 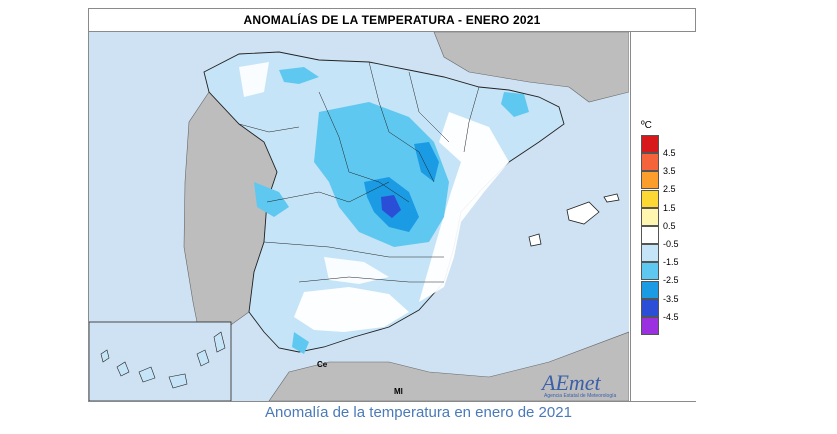 I want to click on anomaly-white-north, so click(x=254, y=79).